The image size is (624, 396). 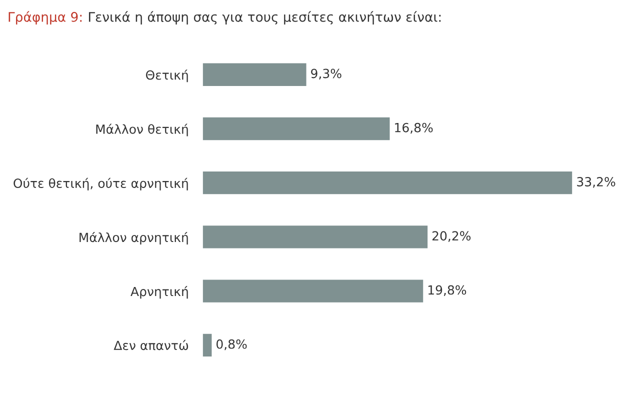 I want to click on y-tick-label: Μάλλον αρνητική, so click(x=134, y=238).